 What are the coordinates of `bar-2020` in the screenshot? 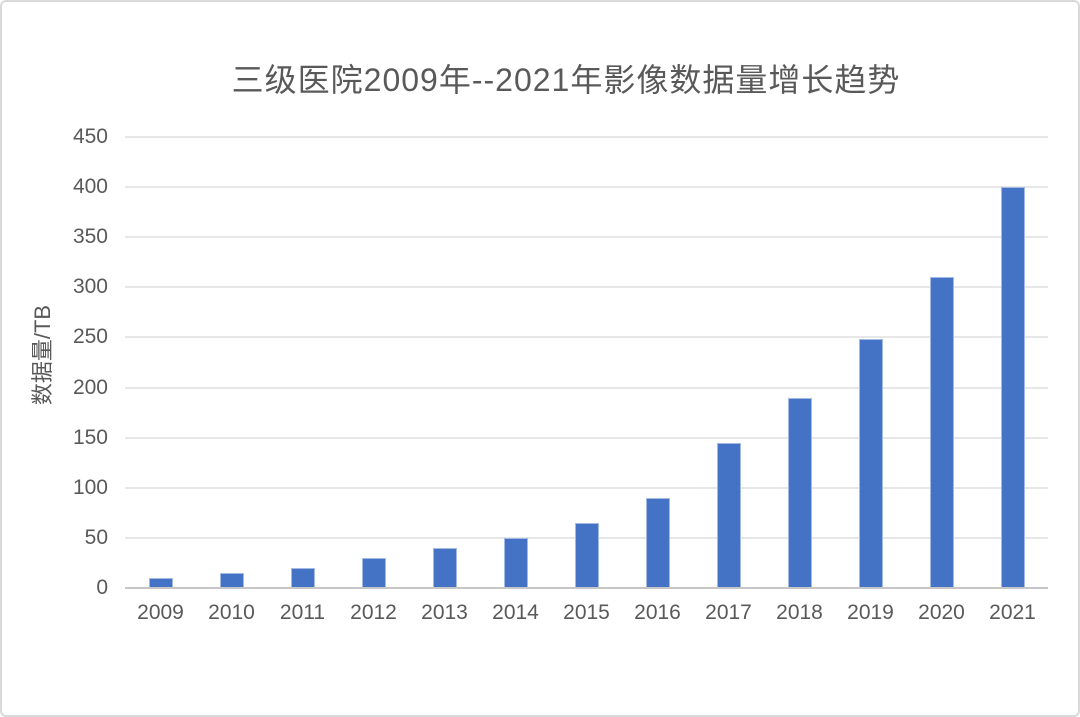 It's located at (941, 432).